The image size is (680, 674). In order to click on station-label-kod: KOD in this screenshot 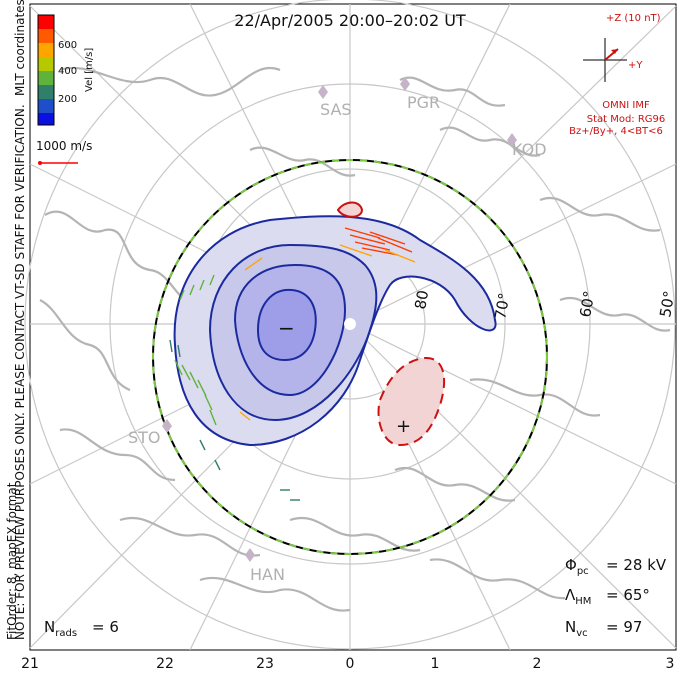, I will do `click(529, 149)`.